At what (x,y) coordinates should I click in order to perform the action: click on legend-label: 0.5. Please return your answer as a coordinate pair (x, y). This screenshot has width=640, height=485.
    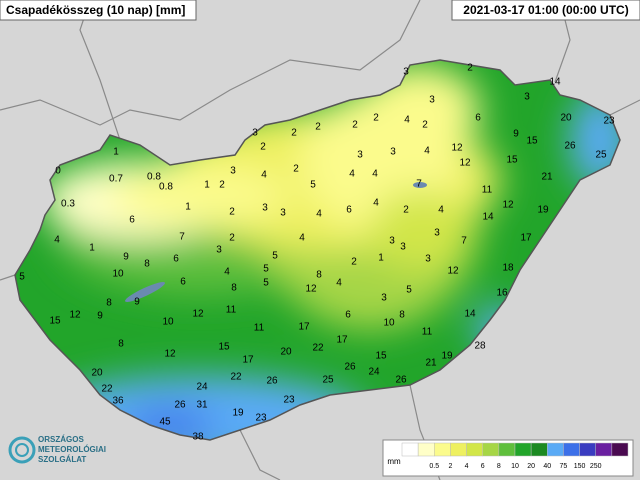
    Looking at the image, I should click on (434, 466).